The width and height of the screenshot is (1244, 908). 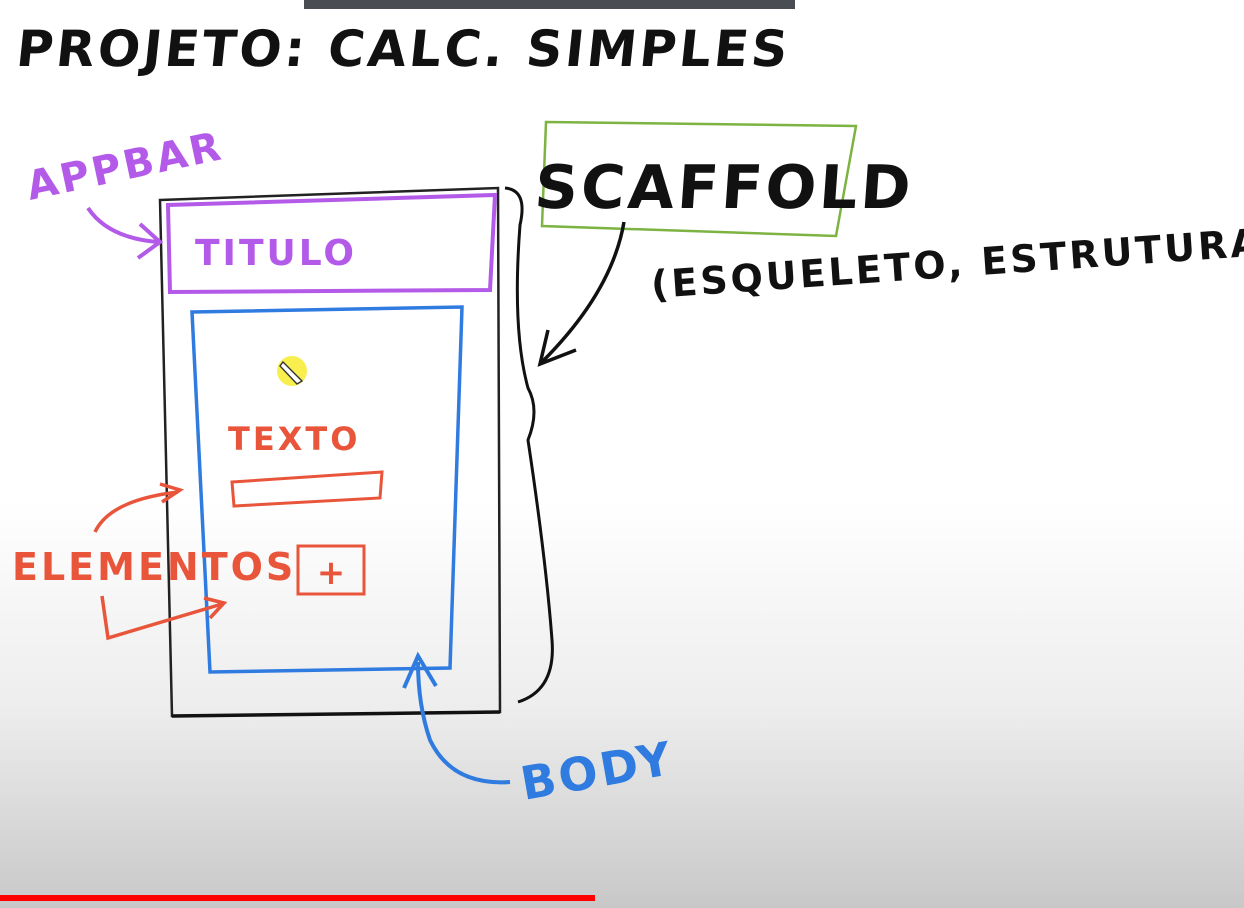 I want to click on appbar-arrow, so click(x=122, y=225).